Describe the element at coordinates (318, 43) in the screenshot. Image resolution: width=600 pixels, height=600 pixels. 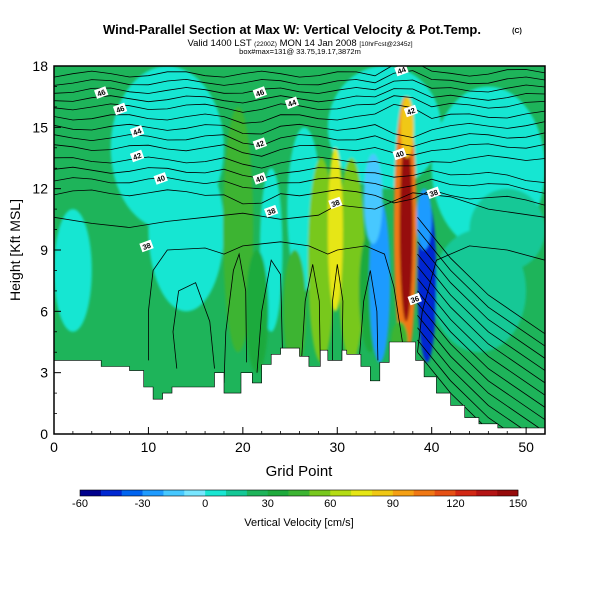
I see `subtitle-date: MON 14 Jan 2008` at that location.